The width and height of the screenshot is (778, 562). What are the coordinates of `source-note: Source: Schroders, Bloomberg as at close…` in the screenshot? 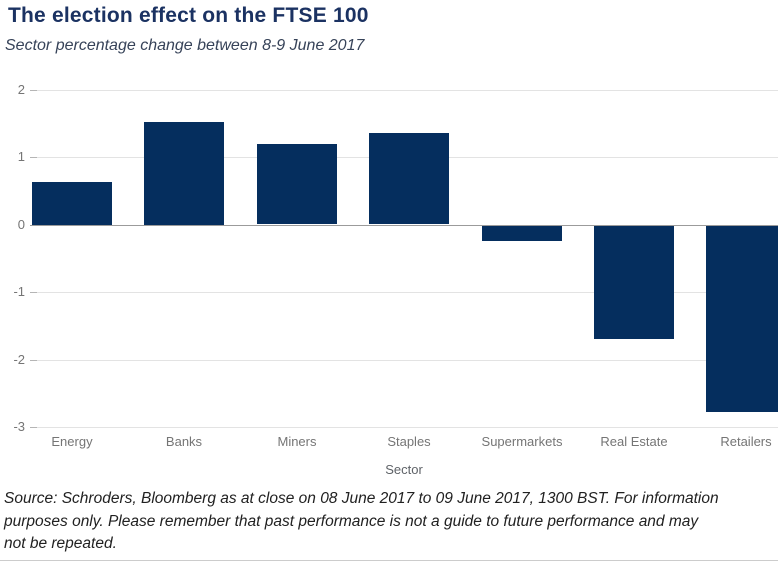 It's located at (390, 522).